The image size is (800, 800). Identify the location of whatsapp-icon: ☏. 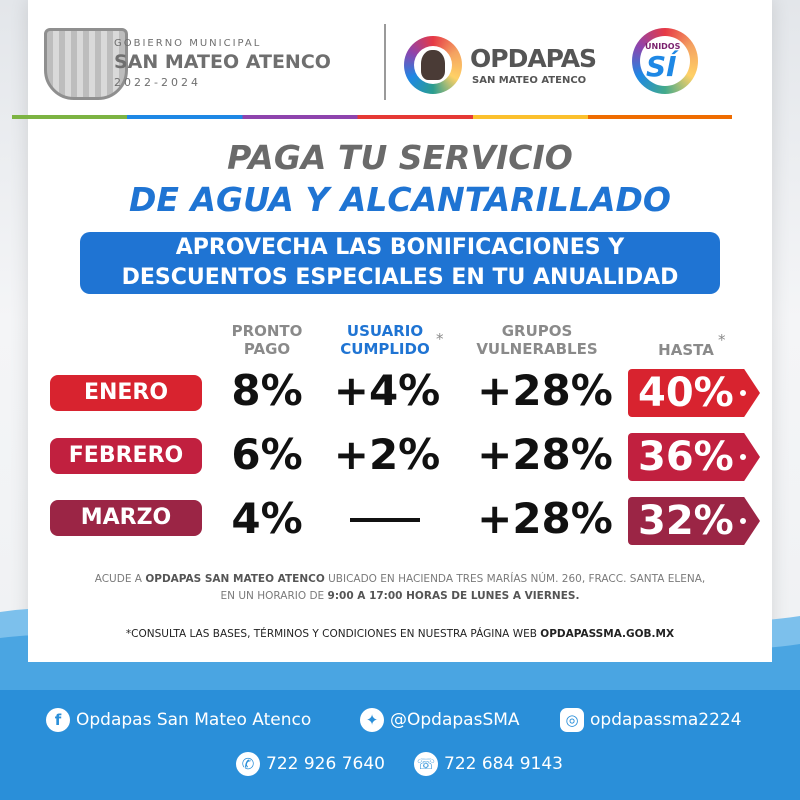
(426, 764).